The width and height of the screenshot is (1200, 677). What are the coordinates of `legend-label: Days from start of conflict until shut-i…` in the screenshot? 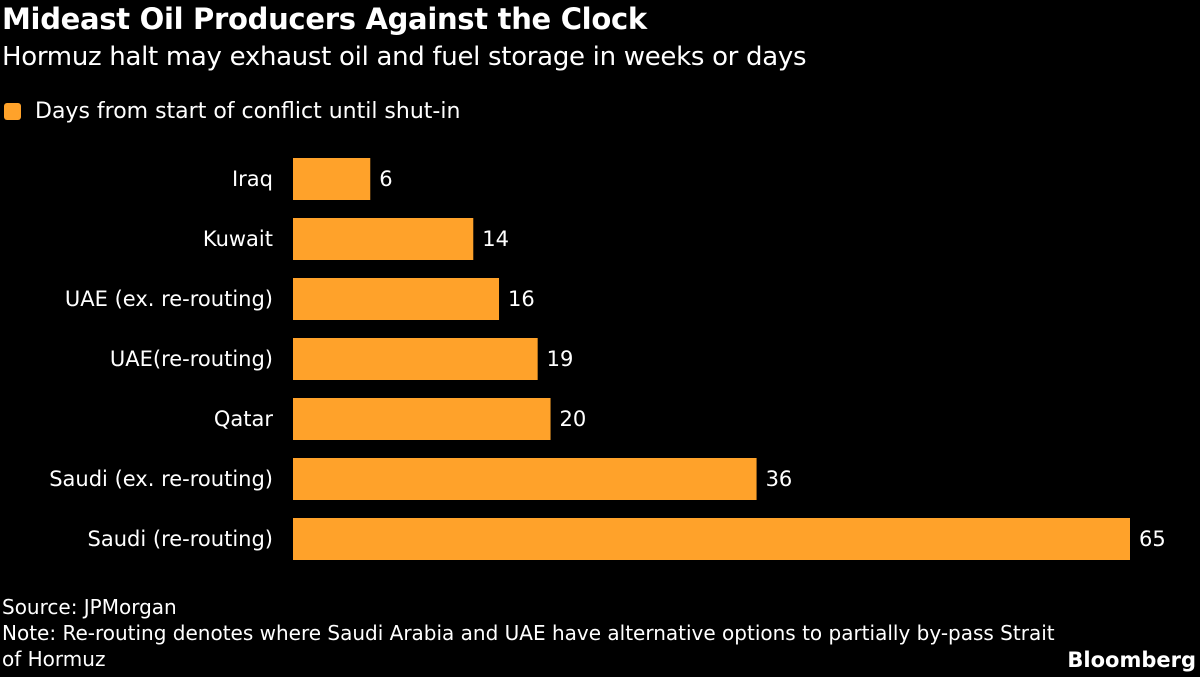 It's located at (248, 111).